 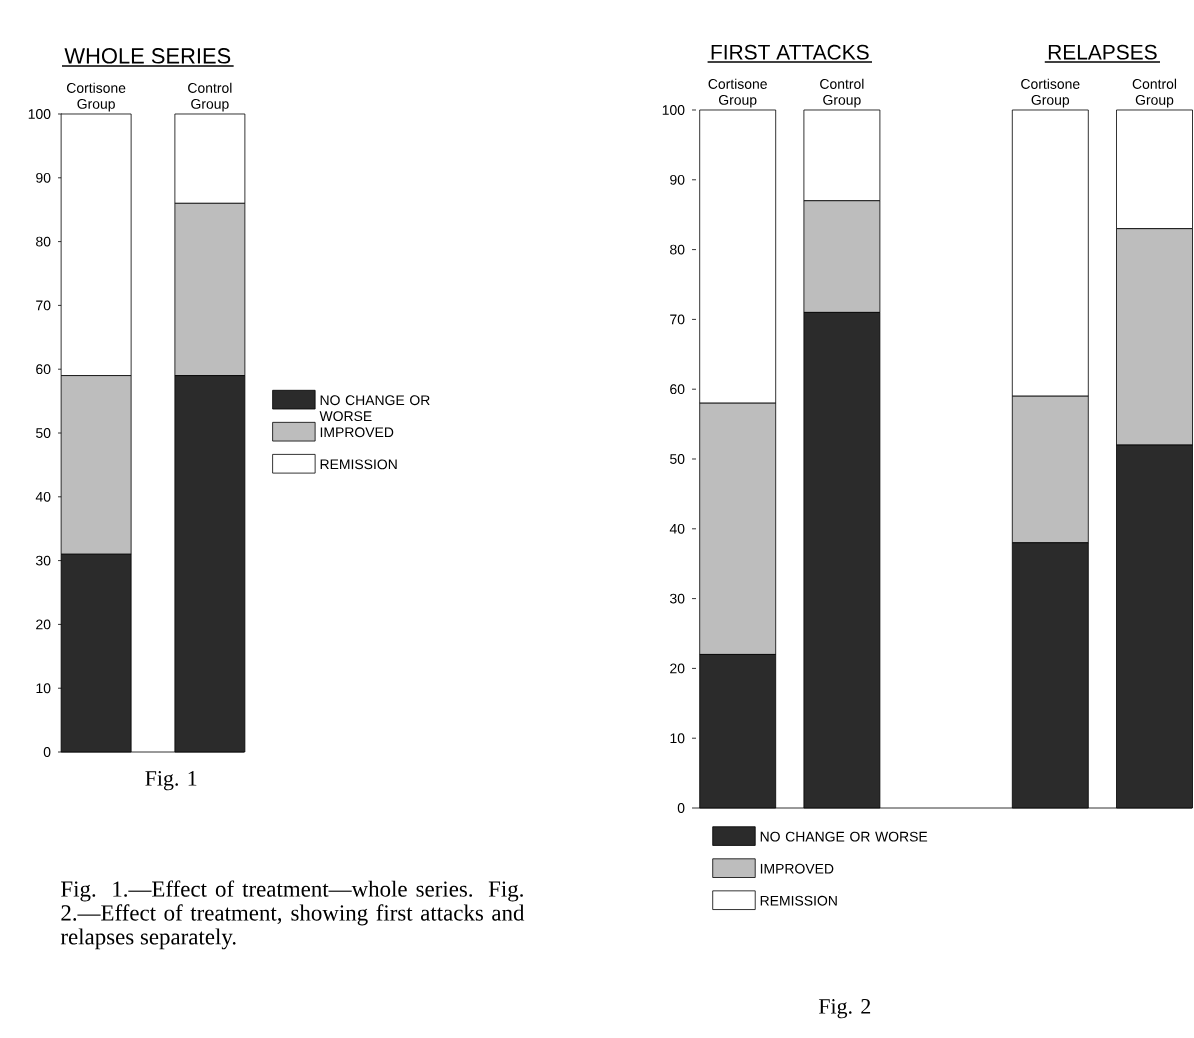 I want to click on caption: Fig. 1.—Effect of treatment—whole series. Fig. 2.—Effect of treatment, showing first attacks and relapses separately., so click(x=292, y=915).